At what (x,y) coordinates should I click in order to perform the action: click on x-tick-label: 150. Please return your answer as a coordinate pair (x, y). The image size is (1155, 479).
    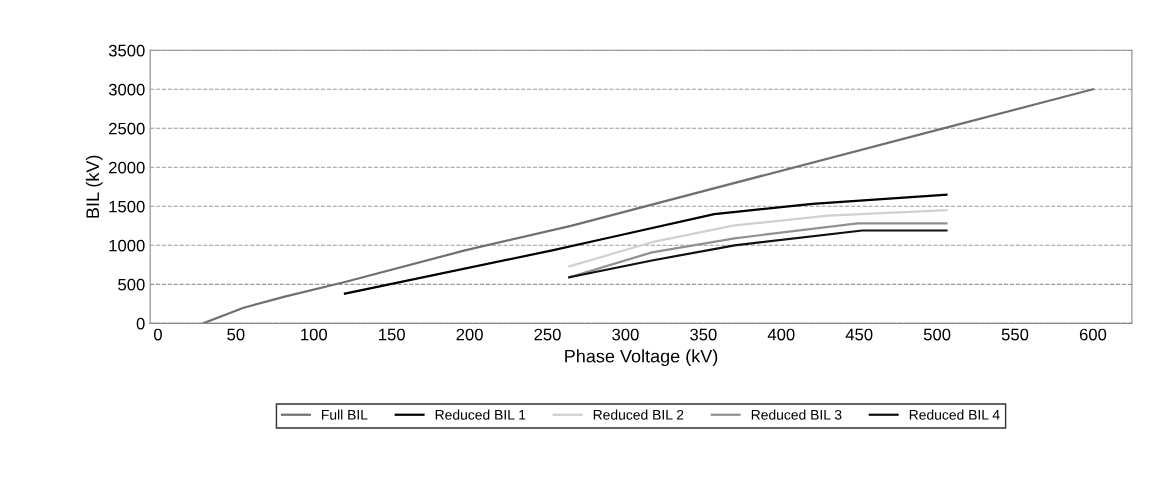
    Looking at the image, I should click on (392, 334).